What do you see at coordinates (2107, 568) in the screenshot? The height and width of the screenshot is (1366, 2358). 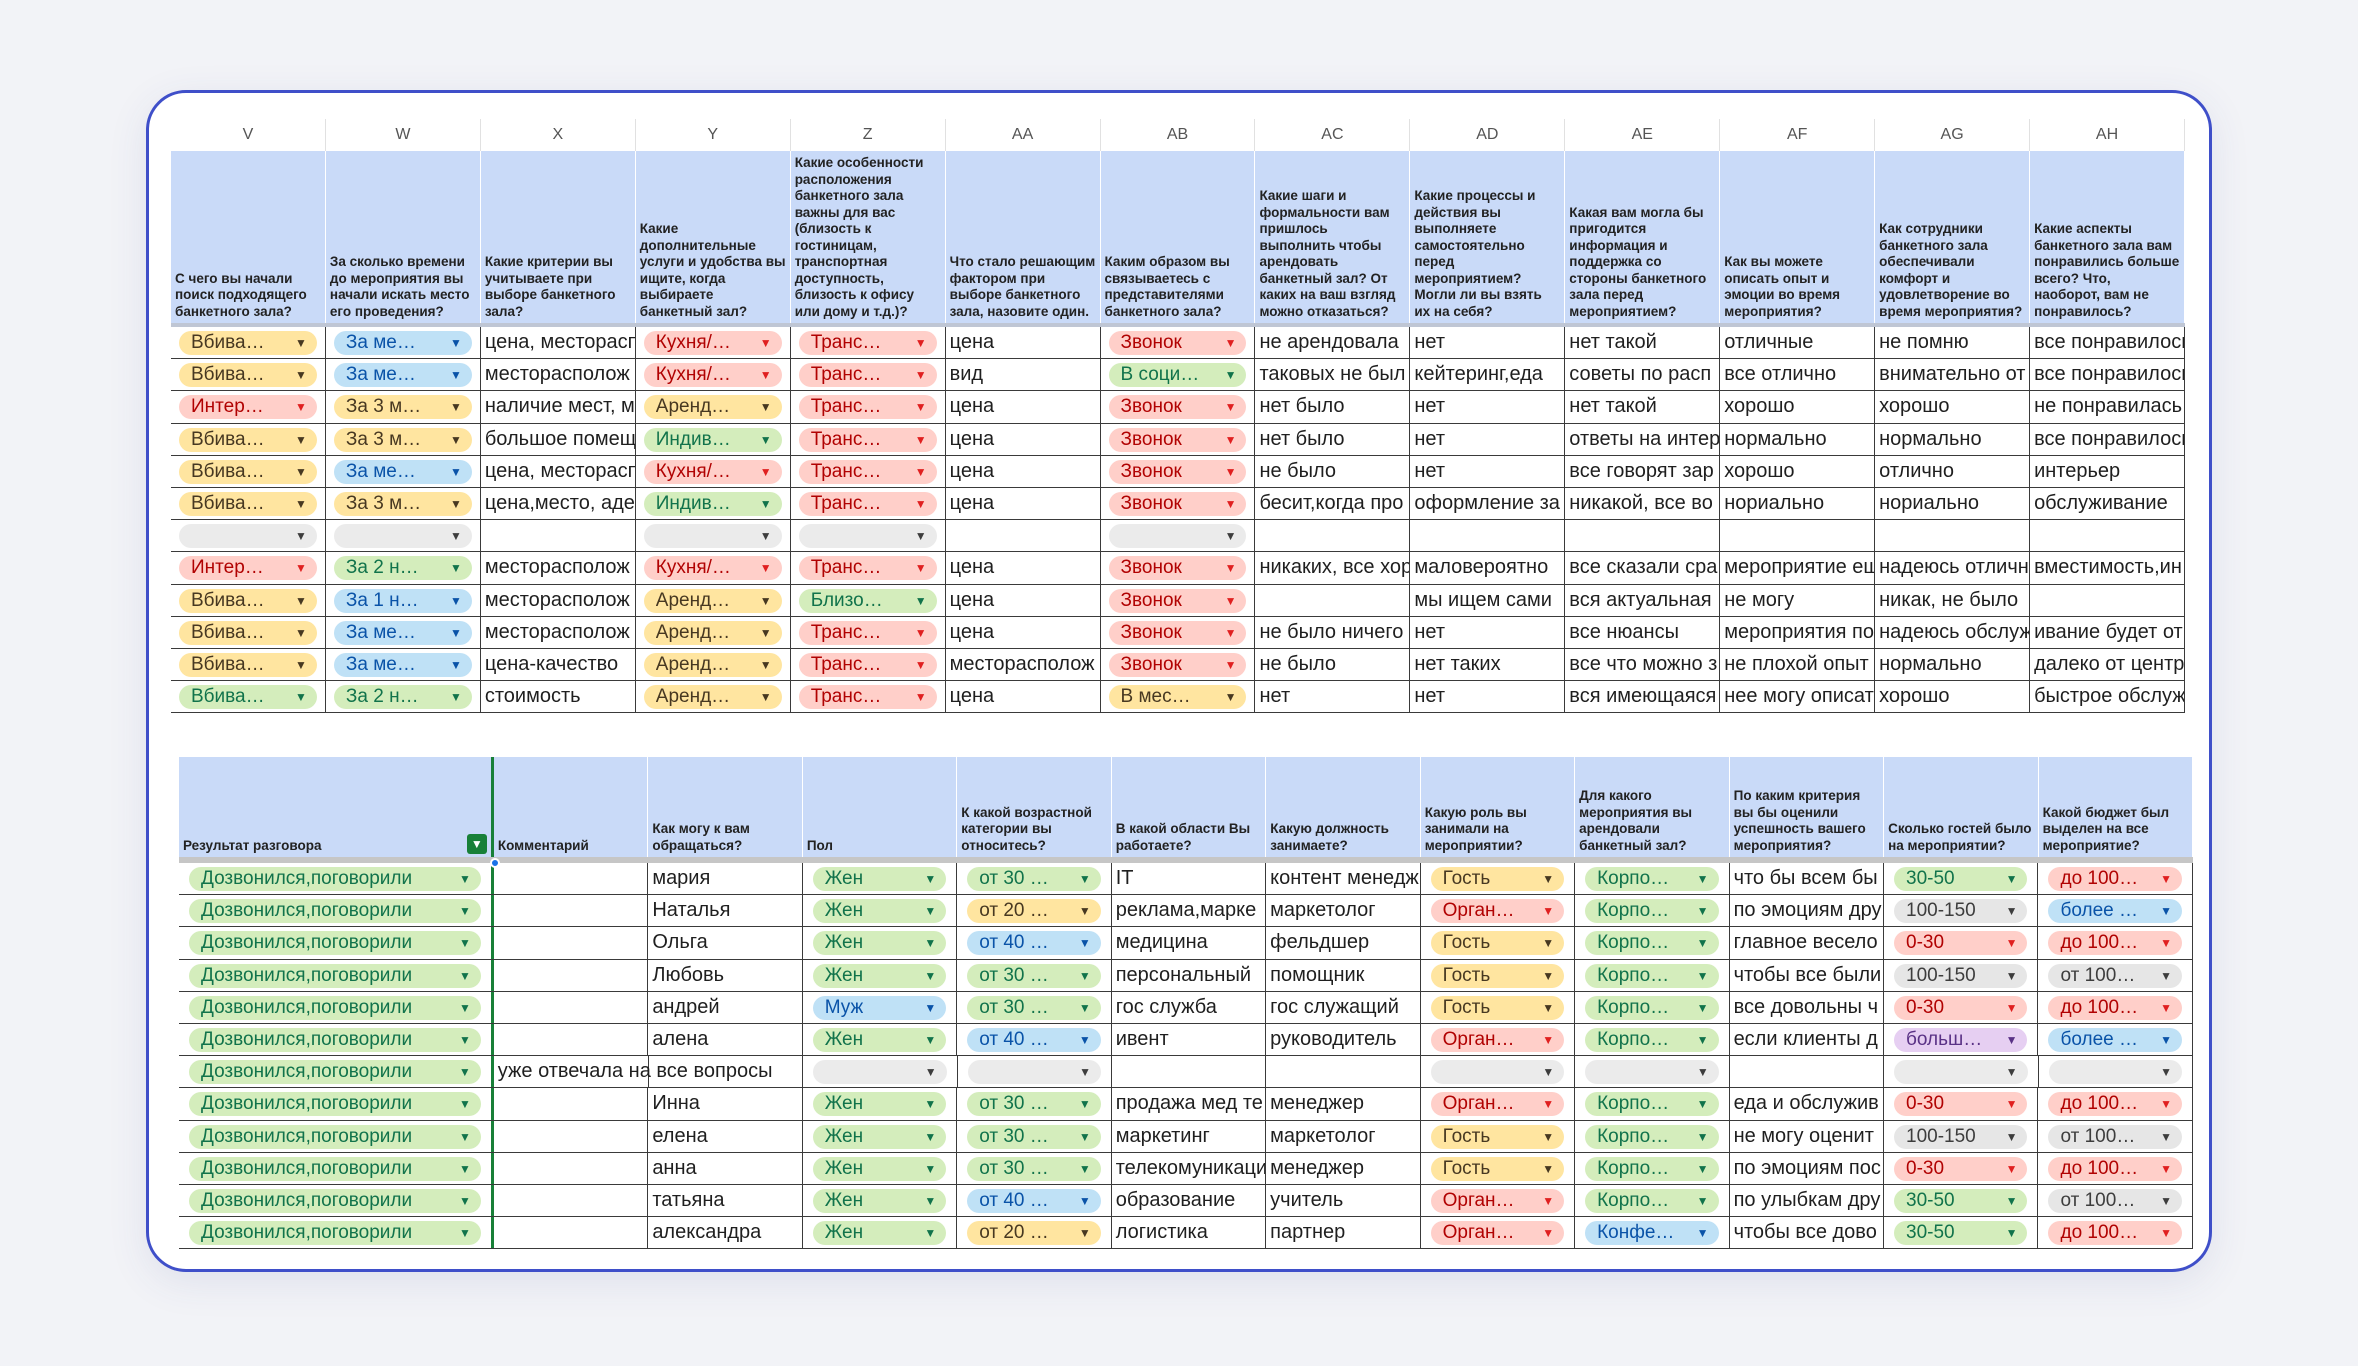 I see `cell-ah: вместимость,ин` at bounding box center [2107, 568].